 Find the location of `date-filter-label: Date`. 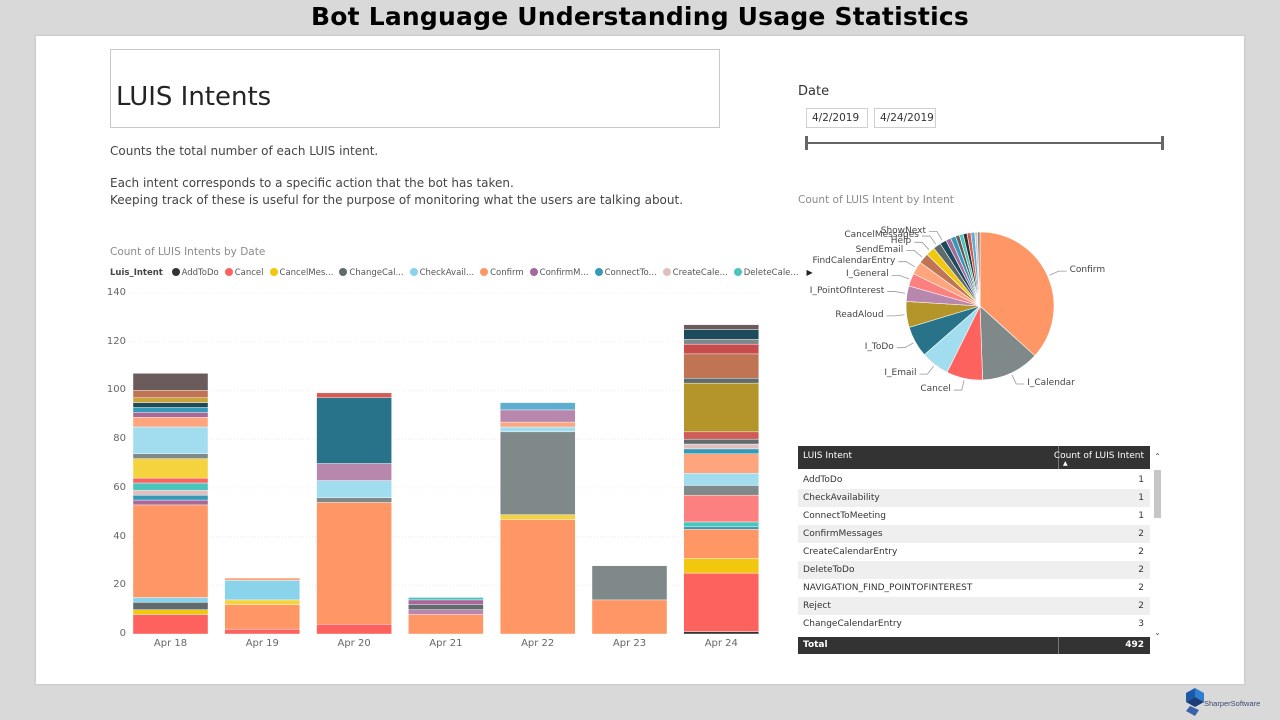

date-filter-label: Date is located at coordinates (814, 91).